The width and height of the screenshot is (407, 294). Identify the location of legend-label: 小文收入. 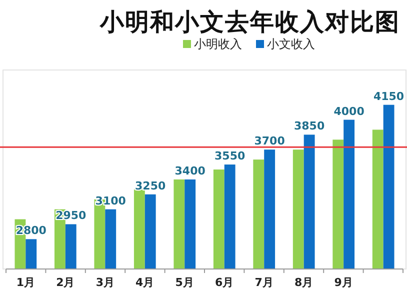
(291, 44).